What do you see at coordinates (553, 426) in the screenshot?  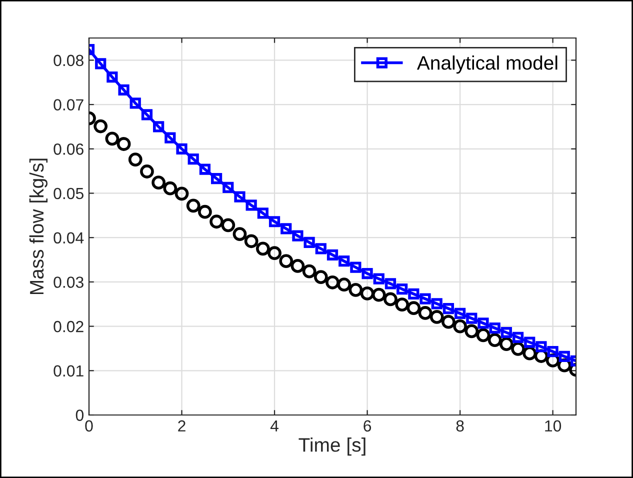 I see `x-tick-label: 10` at bounding box center [553, 426].